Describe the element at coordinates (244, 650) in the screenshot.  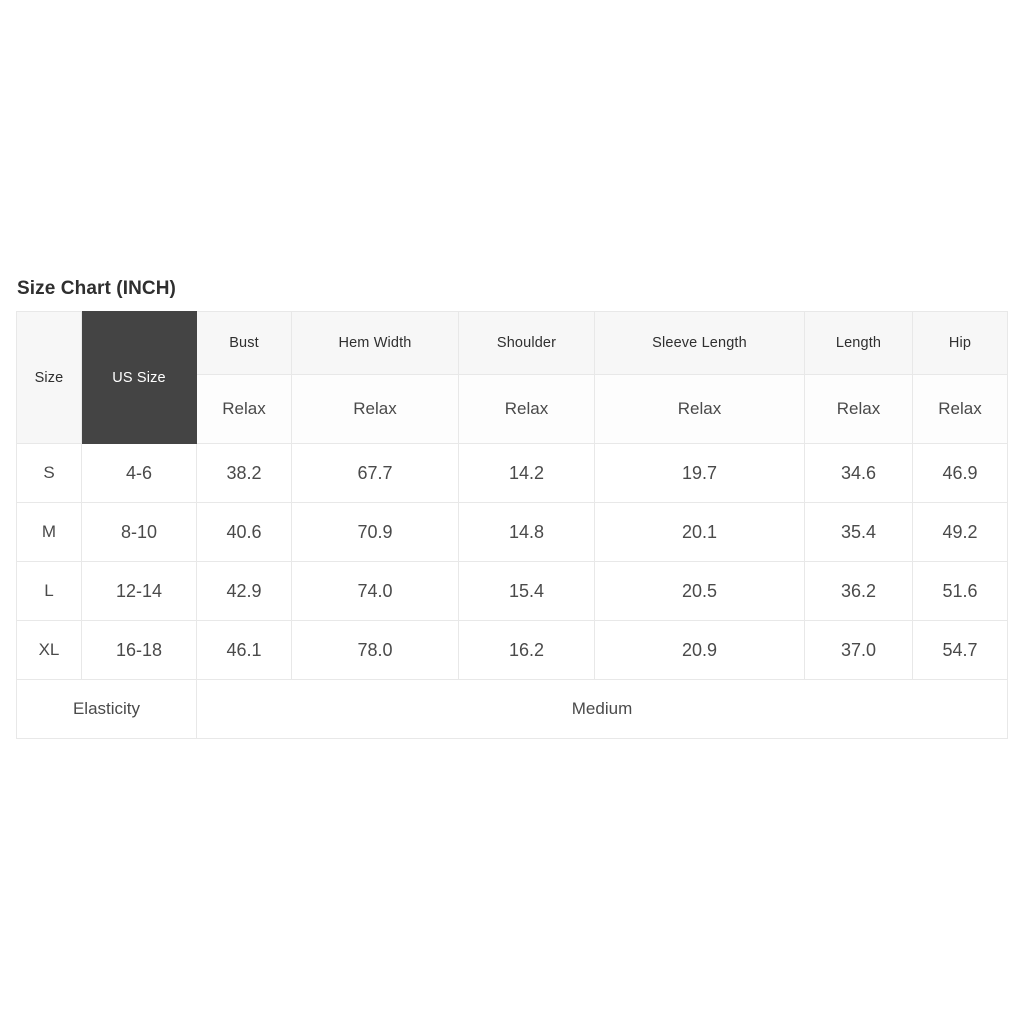
I see `cell-bust: 46.1` at that location.